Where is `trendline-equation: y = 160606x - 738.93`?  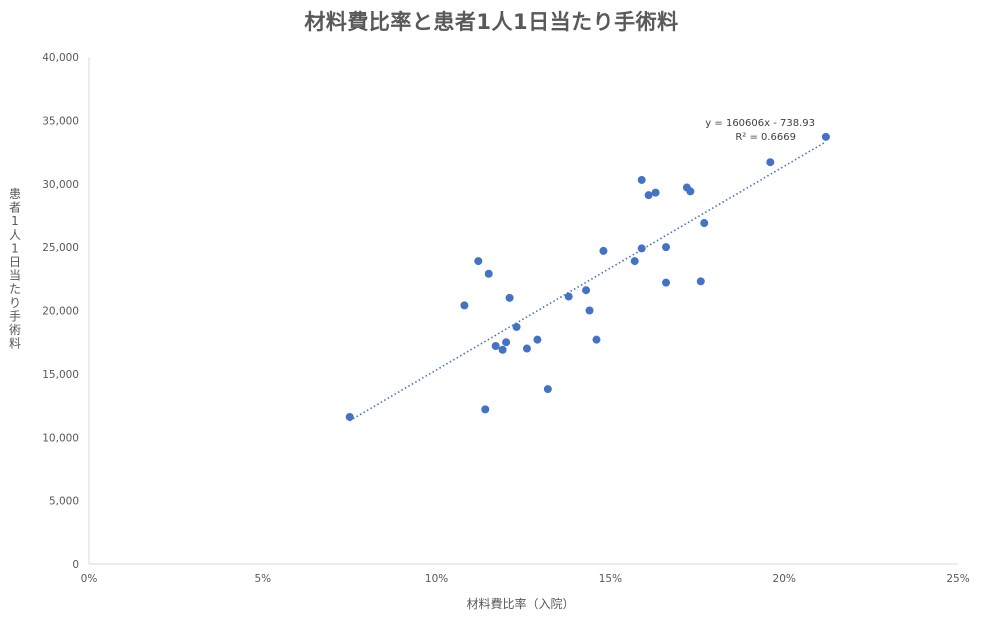
trendline-equation: y = 160606x - 738.93 is located at coordinates (760, 123).